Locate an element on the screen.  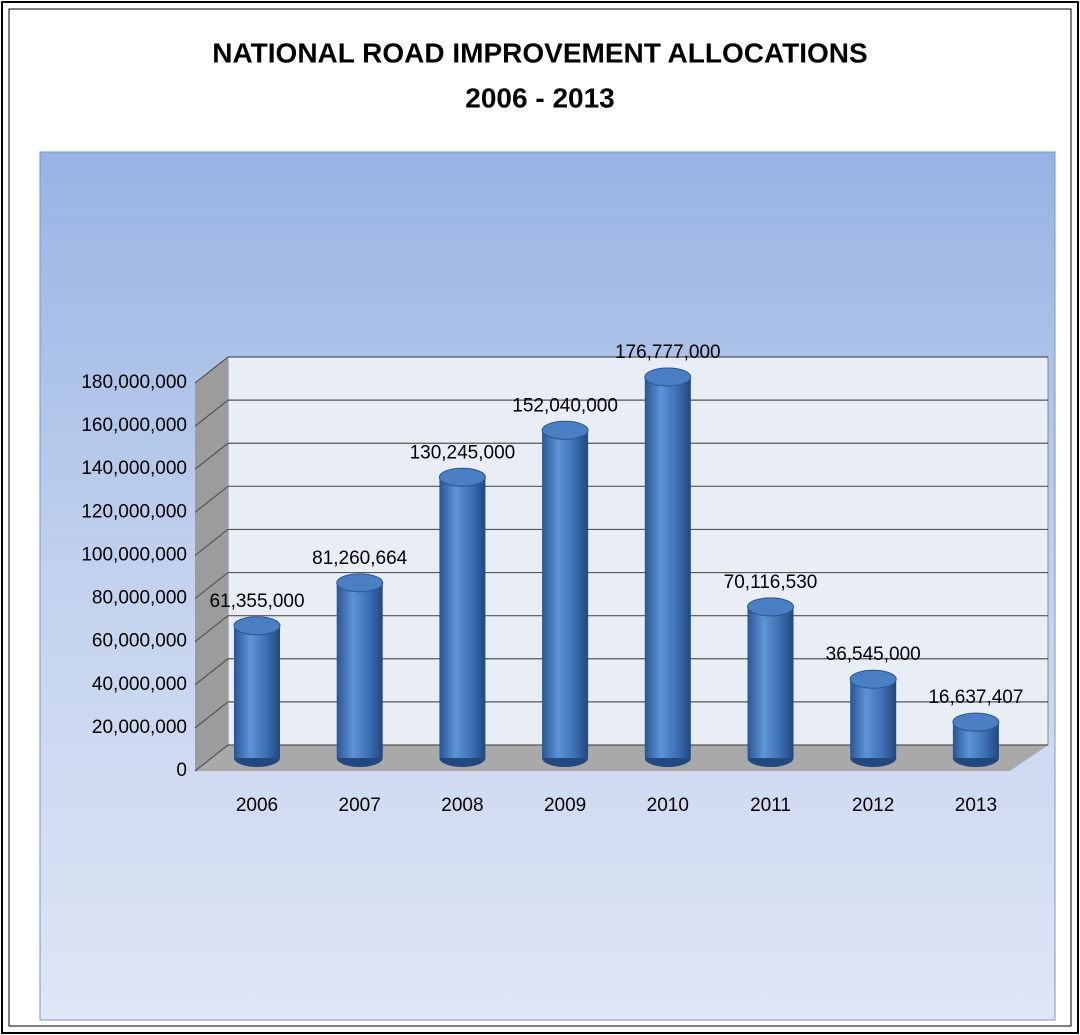
side-wall is located at coordinates (211, 564).